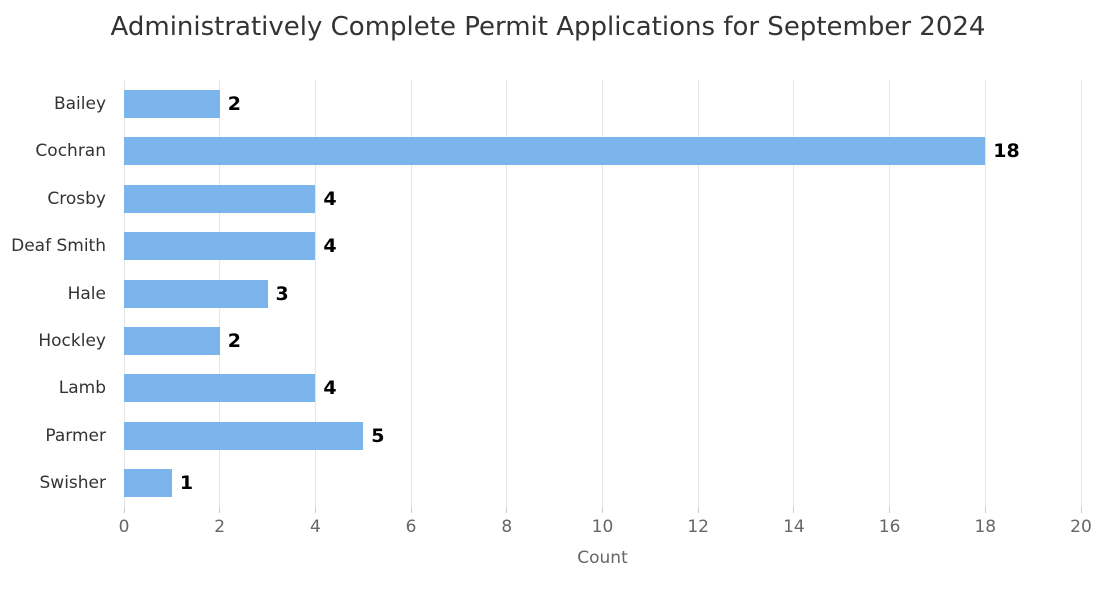 The height and width of the screenshot is (595, 1096). Describe the element at coordinates (148, 483) in the screenshot. I see `bar-swisher` at that location.